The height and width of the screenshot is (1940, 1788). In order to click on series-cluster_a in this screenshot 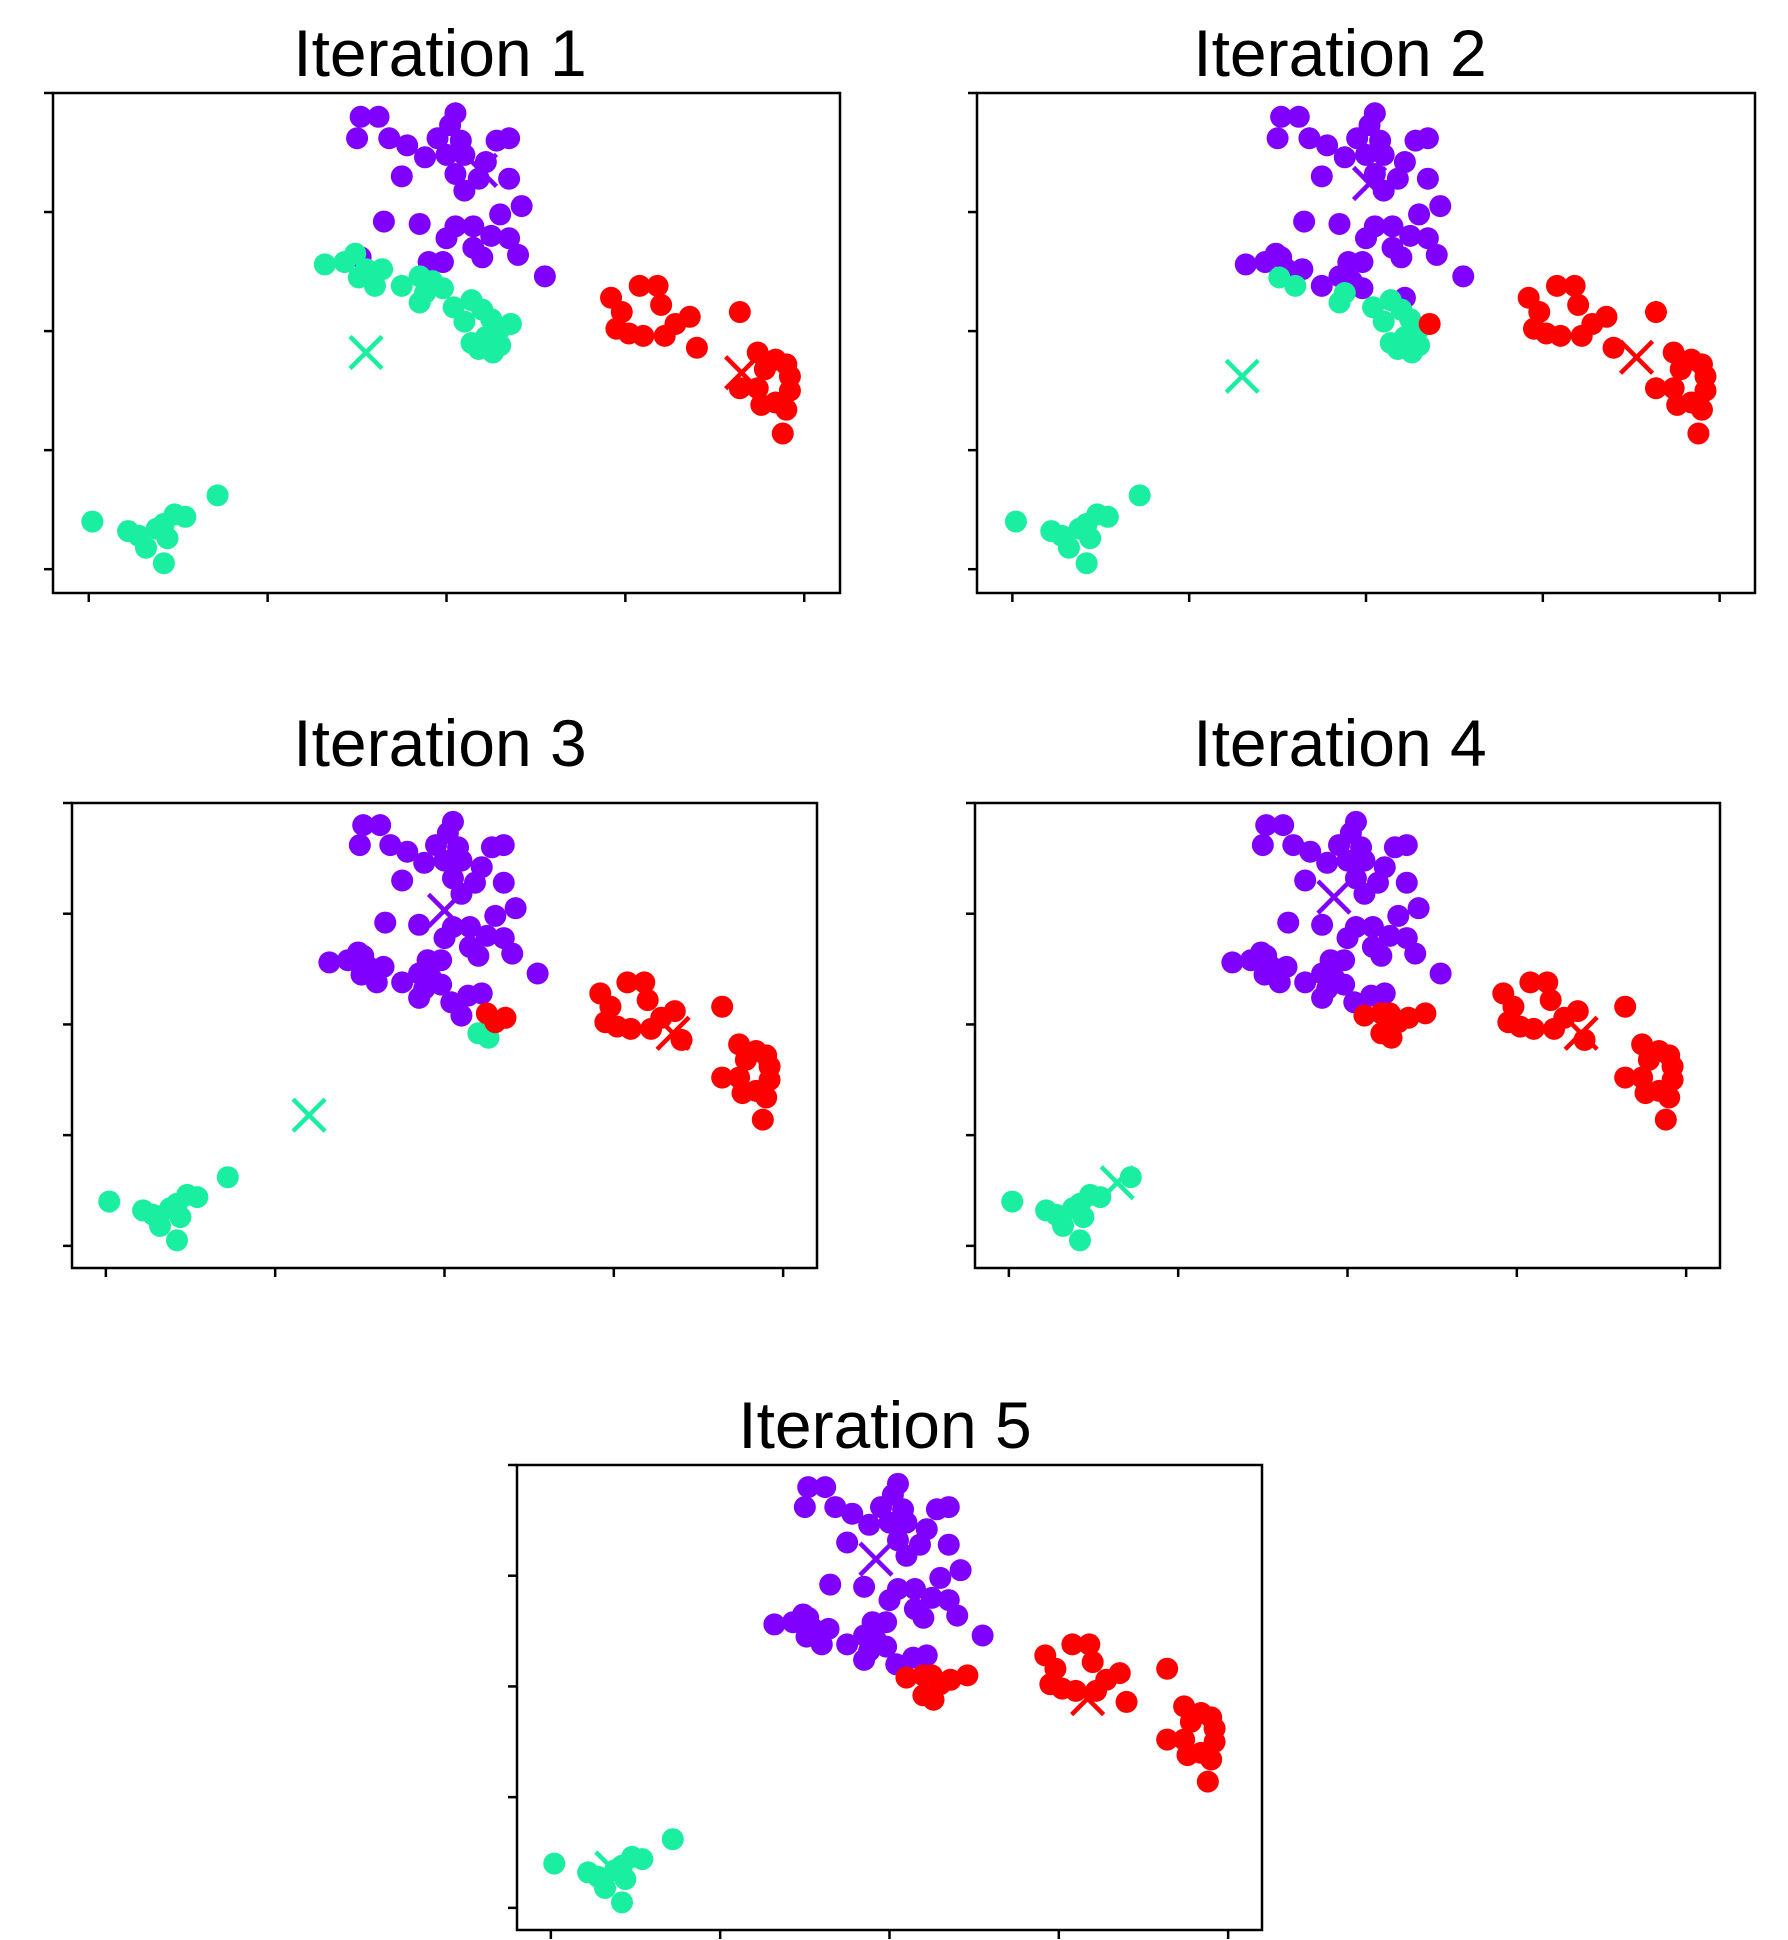, I will do `click(1354, 205)`.